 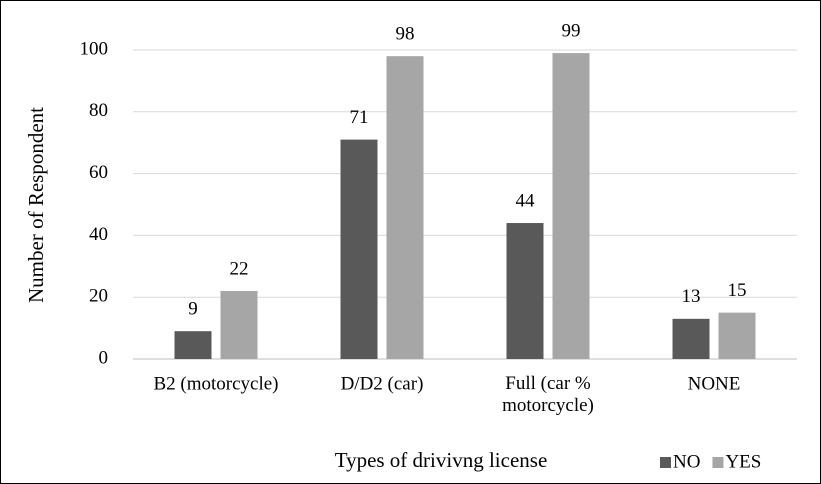 I want to click on y-tick-label: 100, so click(x=94, y=48).